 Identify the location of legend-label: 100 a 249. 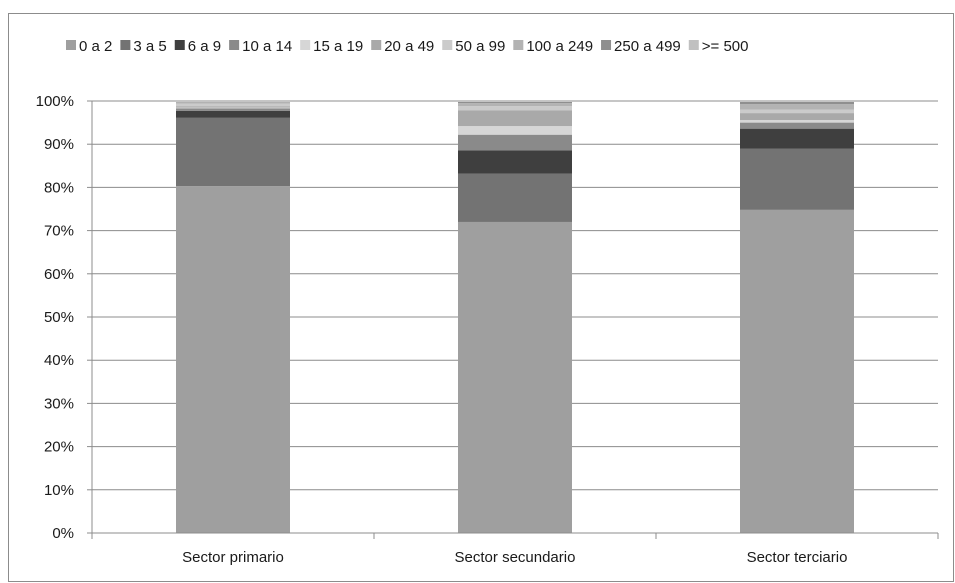
(559, 46).